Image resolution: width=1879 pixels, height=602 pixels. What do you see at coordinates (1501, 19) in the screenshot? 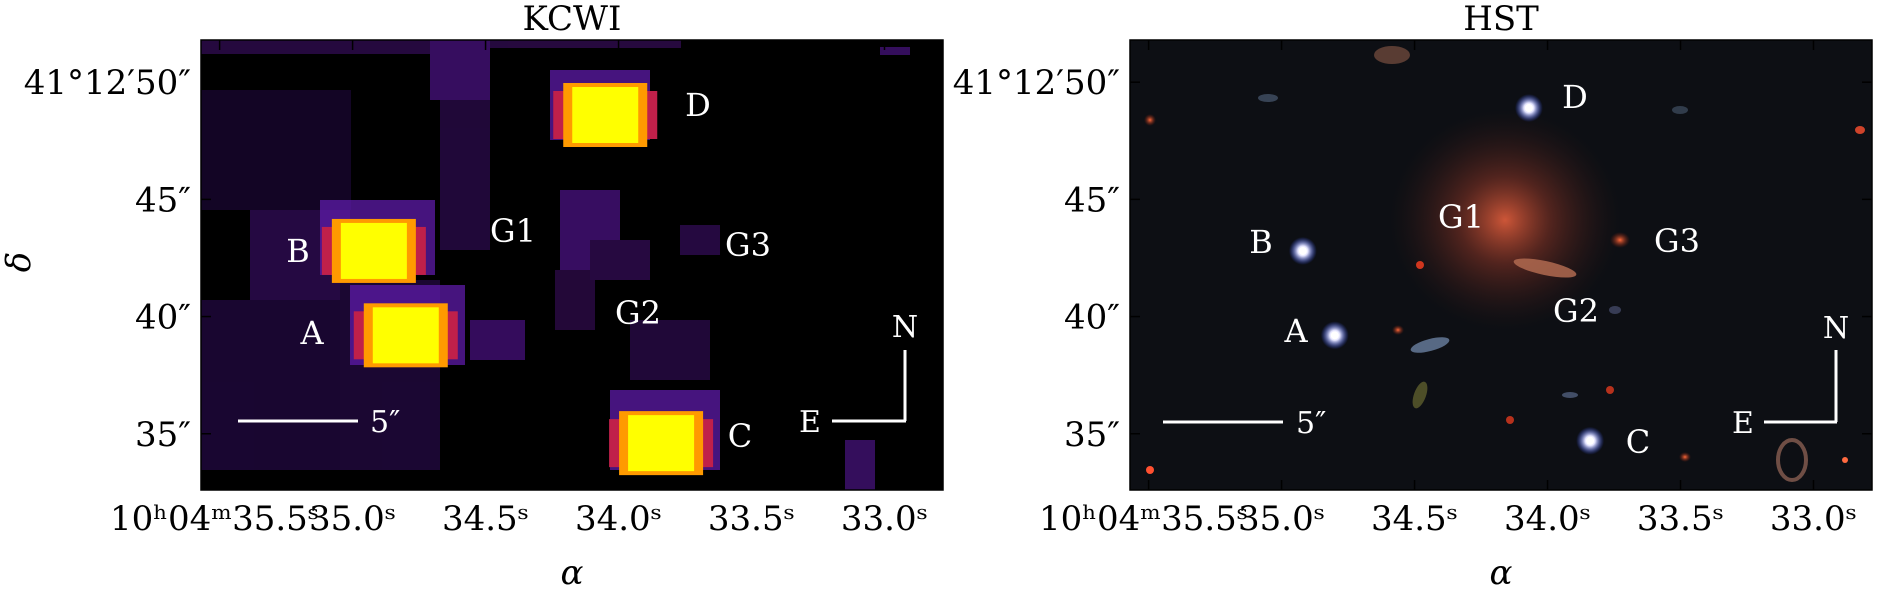
I see `hst-panel-title: HST` at bounding box center [1501, 19].